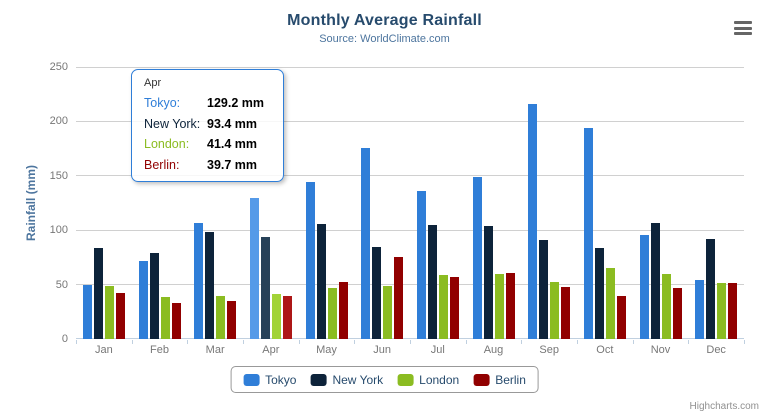 Image resolution: width=769 pixels, height=416 pixels. What do you see at coordinates (235, 103) in the screenshot?
I see `tooltip-series-value: 129.2 mm` at bounding box center [235, 103].